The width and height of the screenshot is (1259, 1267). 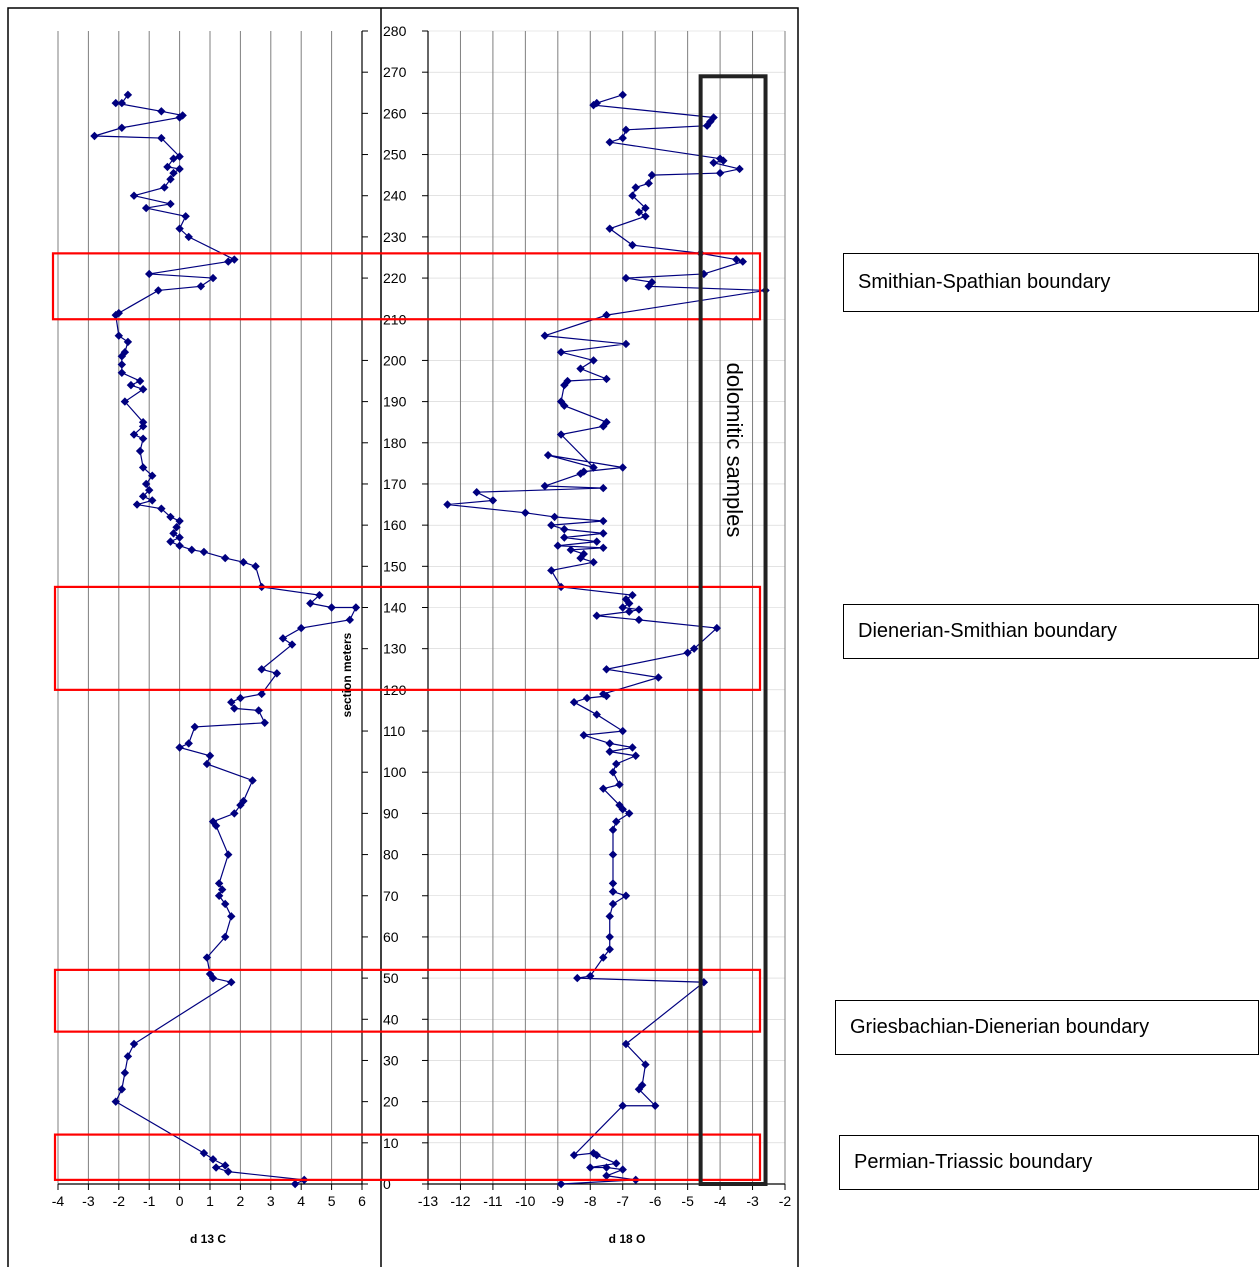 I want to click on depth-tick-label: 160, so click(x=395, y=525).